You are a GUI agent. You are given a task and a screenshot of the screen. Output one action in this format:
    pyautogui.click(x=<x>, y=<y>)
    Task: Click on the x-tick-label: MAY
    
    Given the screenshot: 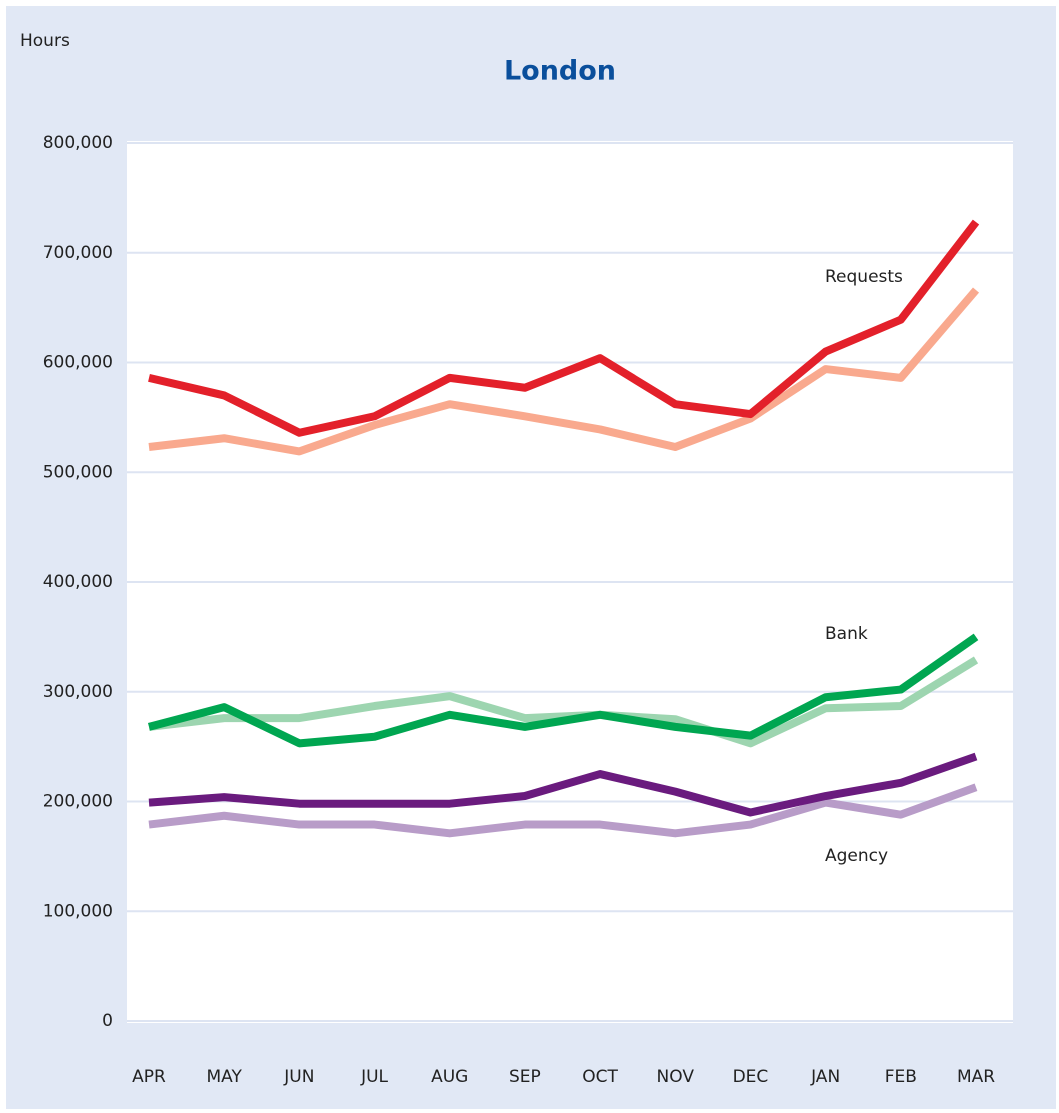 What is the action you would take?
    pyautogui.click(x=224, y=1077)
    